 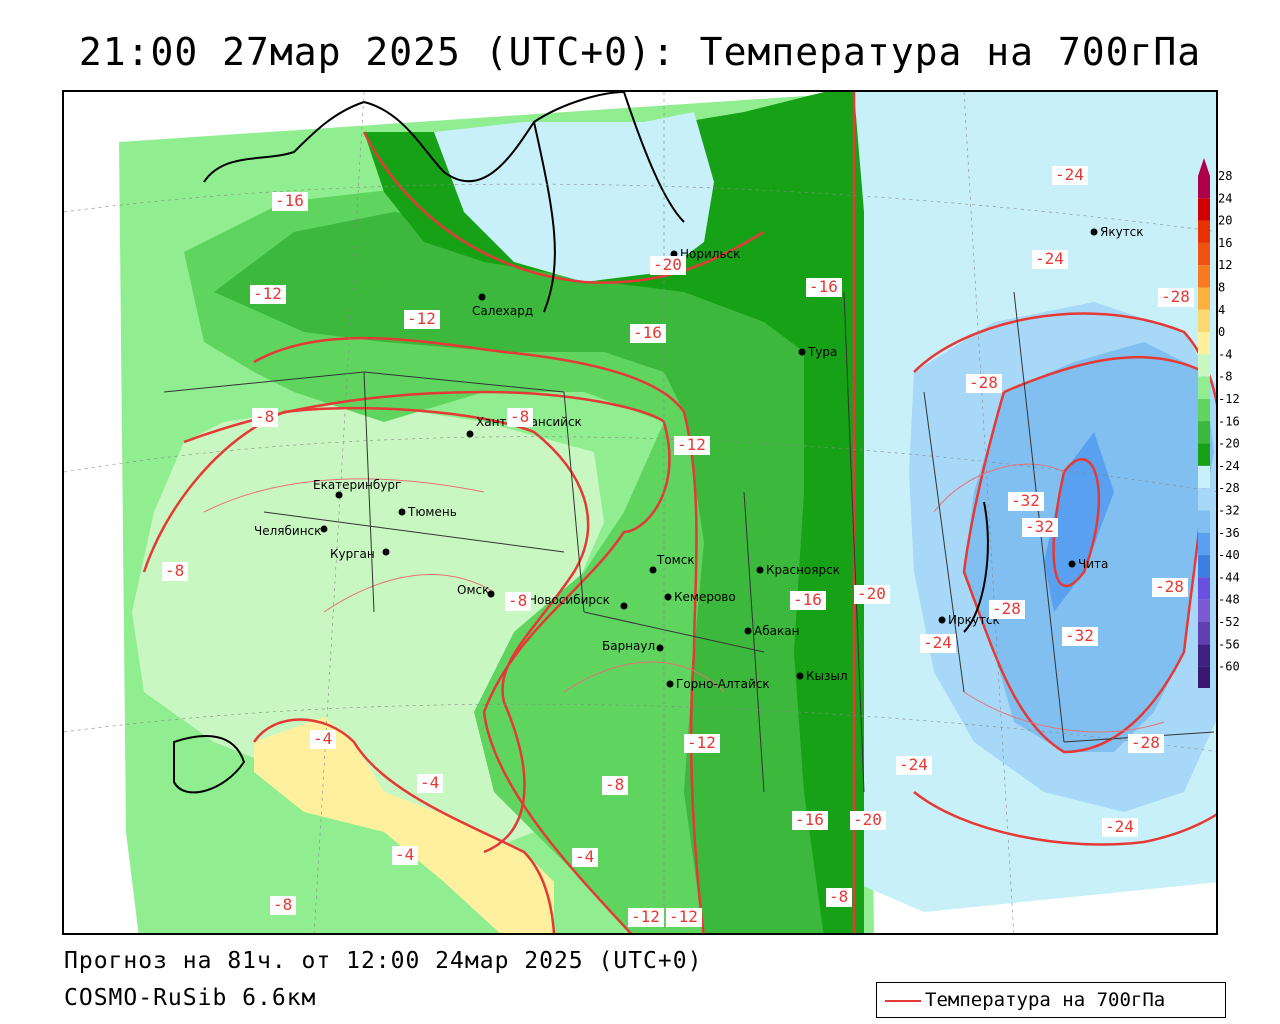 I want to click on scale-label: -36, so click(x=1229, y=533).